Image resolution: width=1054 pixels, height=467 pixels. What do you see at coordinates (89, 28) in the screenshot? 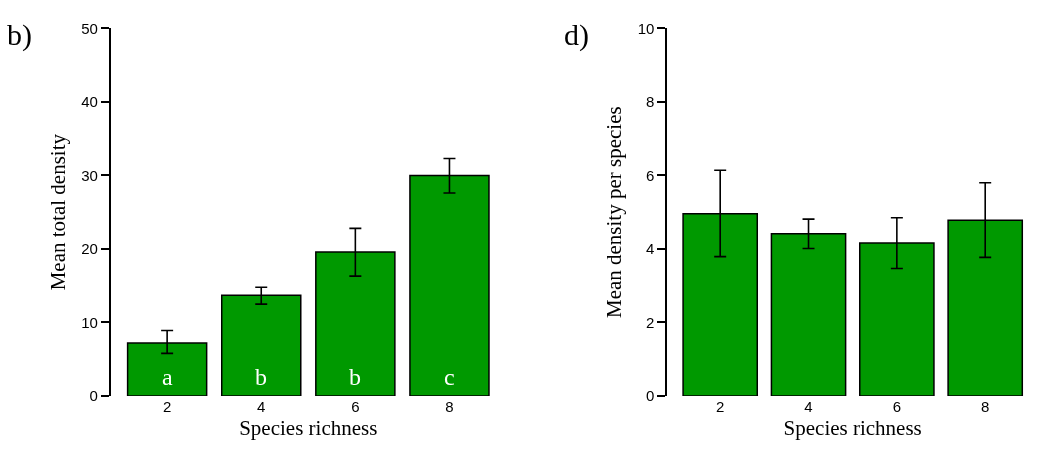
I see `y-tick-label: 50` at bounding box center [89, 28].